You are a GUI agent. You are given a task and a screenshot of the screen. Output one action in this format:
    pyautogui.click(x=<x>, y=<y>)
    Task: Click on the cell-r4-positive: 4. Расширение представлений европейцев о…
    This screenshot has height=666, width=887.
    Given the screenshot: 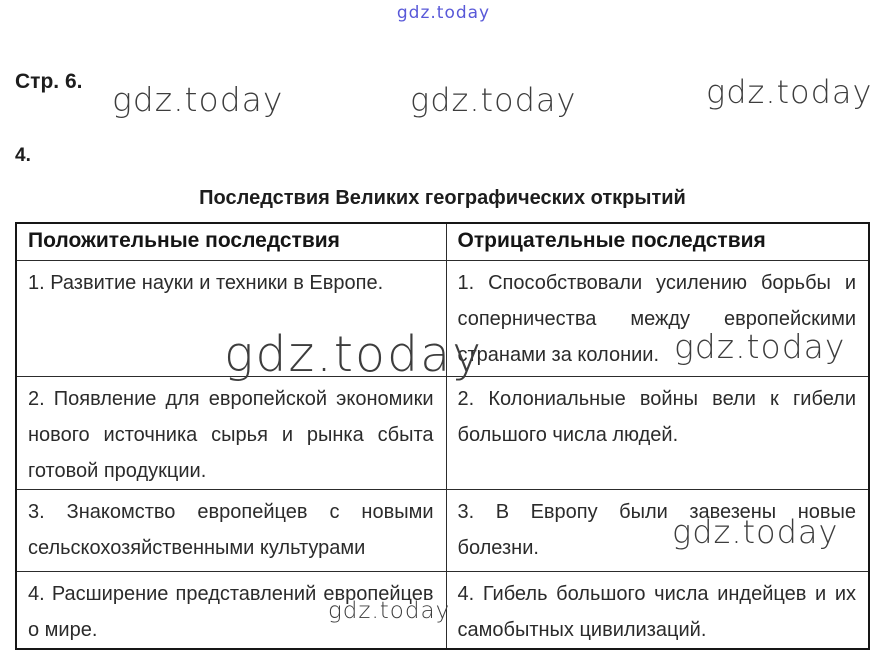 What is the action you would take?
    pyautogui.click(x=231, y=610)
    